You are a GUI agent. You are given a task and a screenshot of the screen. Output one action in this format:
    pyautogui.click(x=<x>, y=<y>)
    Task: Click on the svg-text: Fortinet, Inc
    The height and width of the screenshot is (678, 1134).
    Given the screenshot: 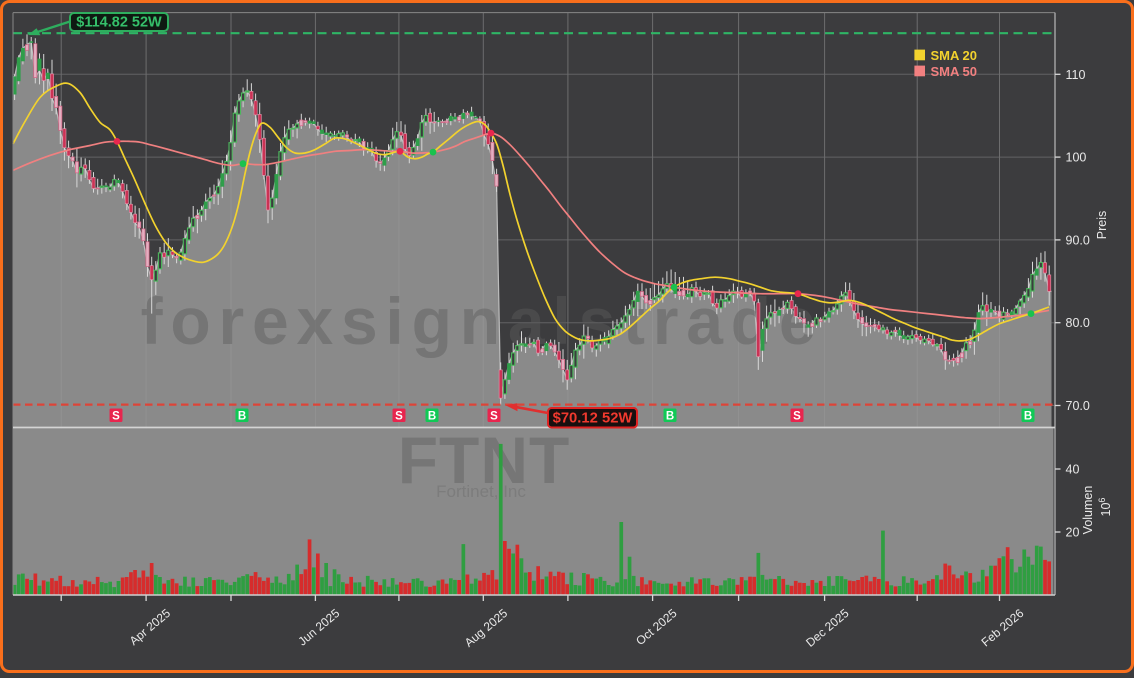 What is the action you would take?
    pyautogui.click(x=481, y=491)
    